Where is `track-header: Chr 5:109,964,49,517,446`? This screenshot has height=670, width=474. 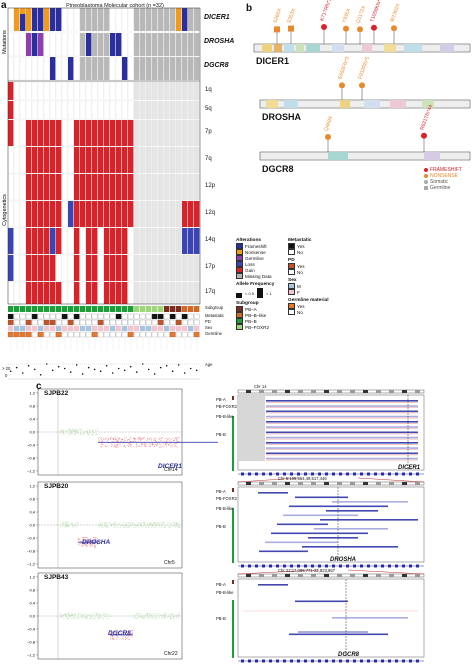
track-header: Chr 5:109,964,49,517,446 is located at coordinates (302, 478).